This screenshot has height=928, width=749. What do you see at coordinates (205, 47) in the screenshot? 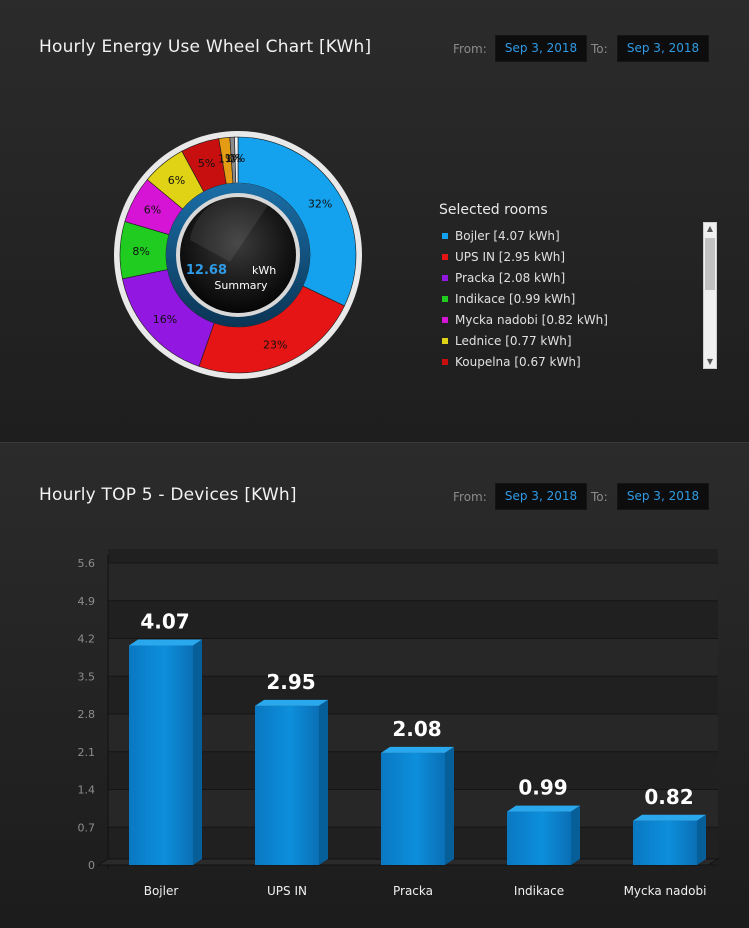
I see `wheel-chart-title: Hourly Energy Use Wheel Chart [KWh]` at bounding box center [205, 47].